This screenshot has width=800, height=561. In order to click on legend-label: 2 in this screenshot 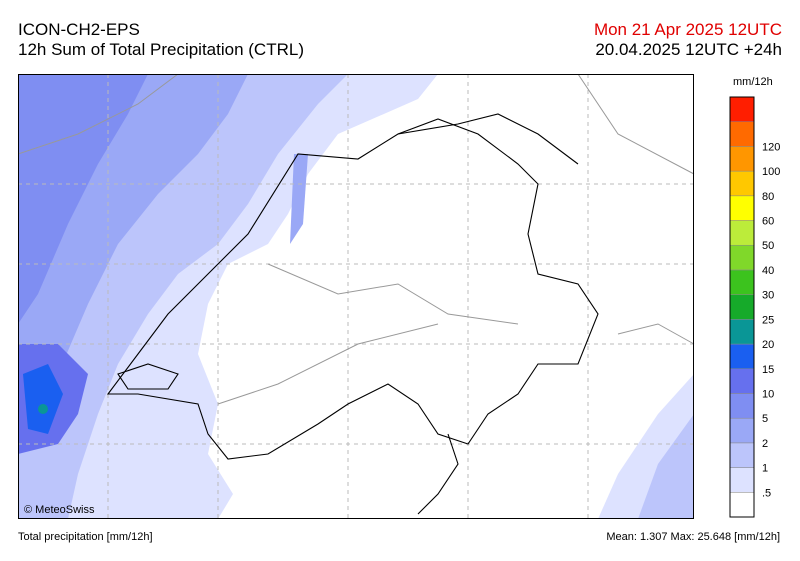, I will do `click(765, 444)`.